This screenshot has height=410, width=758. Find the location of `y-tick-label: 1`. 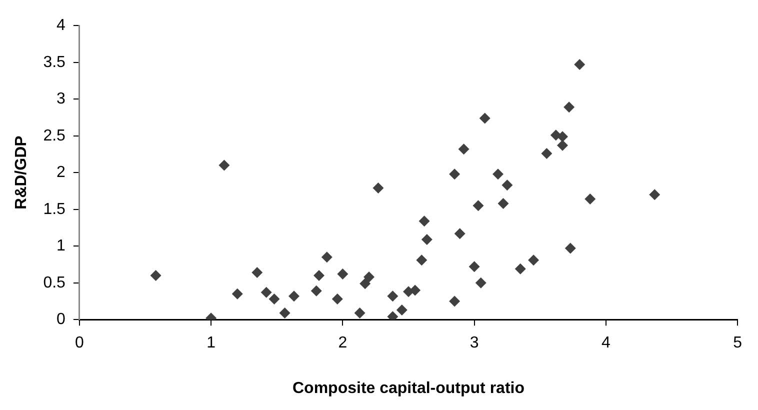

y-tick-label: 1 is located at coordinates (61, 246).